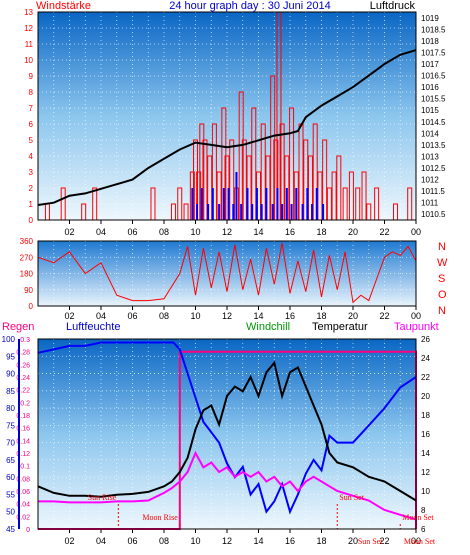 Image resolution: width=470 pixels, height=555 pixels. What do you see at coordinates (69, 316) in the screenshot?
I see `x-tick-label: 02` at bounding box center [69, 316].